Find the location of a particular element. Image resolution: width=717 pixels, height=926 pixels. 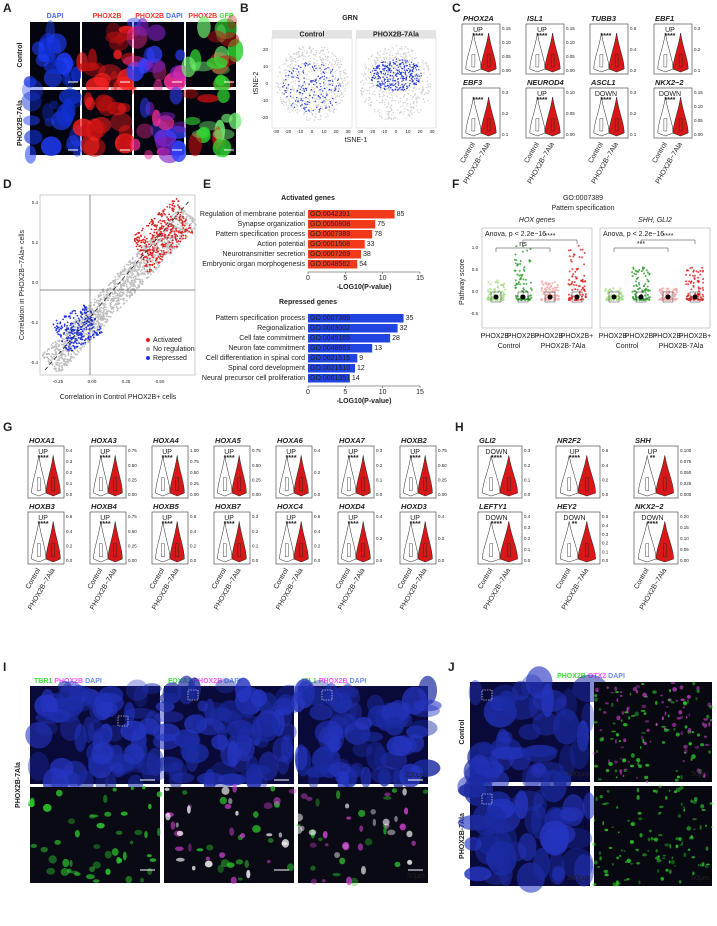

bar-count: 35 is located at coordinates (410, 318).